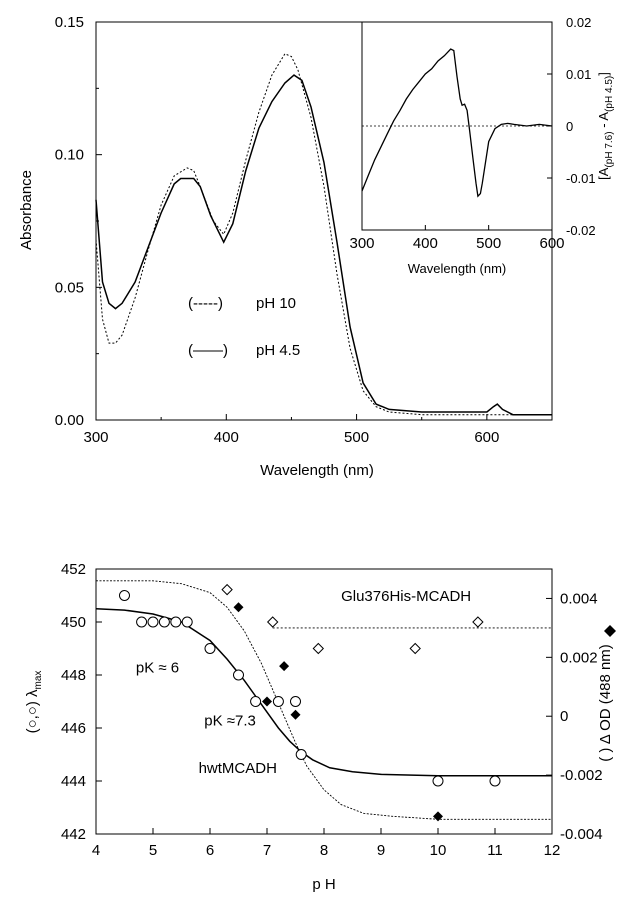  Describe the element at coordinates (303, 682) in the screenshot. I see `ph-annotations: Glu376His-MCADH pK ≈ 6 pK ≈7.3 hwtMCADH` at that location.